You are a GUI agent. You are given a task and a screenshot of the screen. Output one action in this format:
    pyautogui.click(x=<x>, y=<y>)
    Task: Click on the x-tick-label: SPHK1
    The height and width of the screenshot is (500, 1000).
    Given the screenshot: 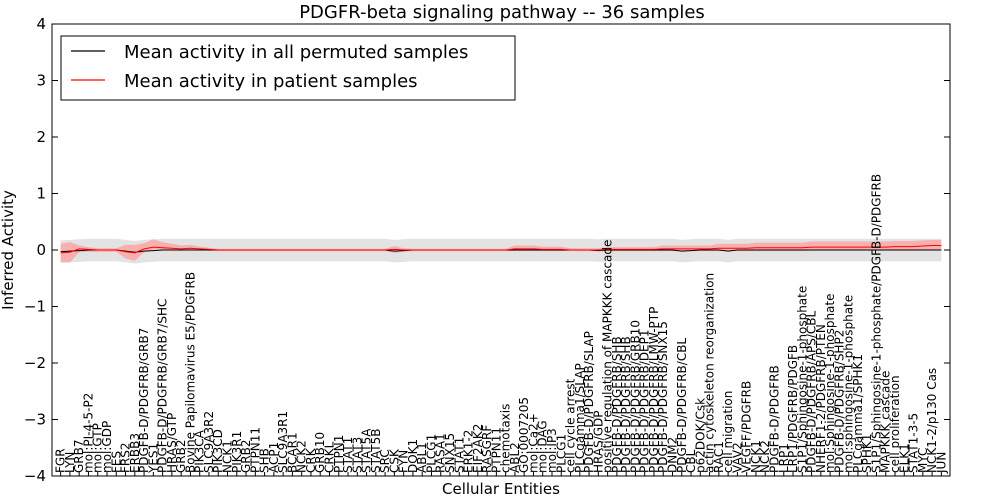 What is the action you would take?
    pyautogui.click(x=867, y=453)
    